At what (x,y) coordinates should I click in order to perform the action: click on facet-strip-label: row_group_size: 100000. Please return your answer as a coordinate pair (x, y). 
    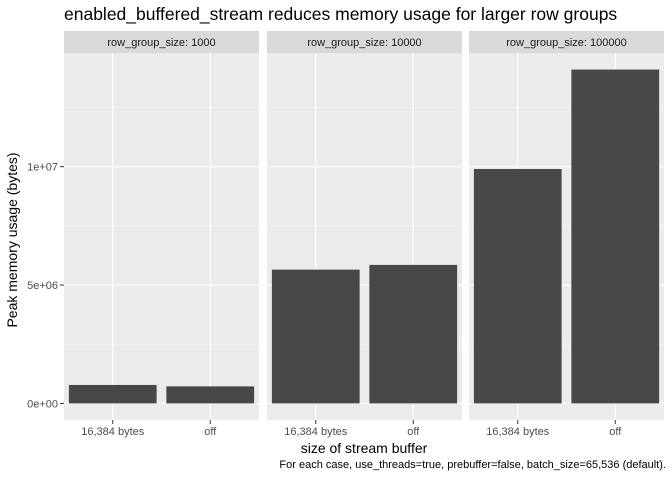
    Looking at the image, I should click on (566, 43).